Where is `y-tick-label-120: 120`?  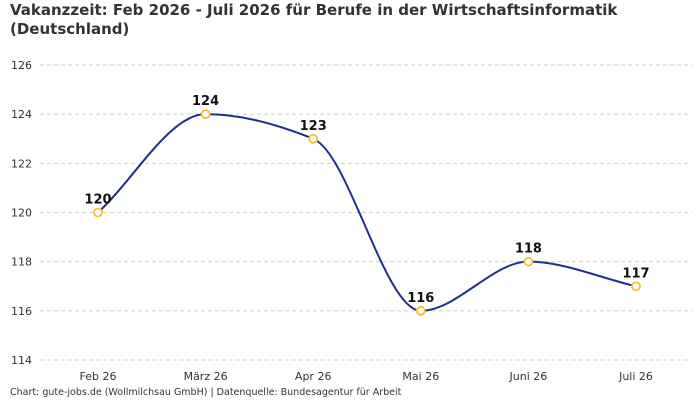 y-tick-label-120: 120 is located at coordinates (21, 213).